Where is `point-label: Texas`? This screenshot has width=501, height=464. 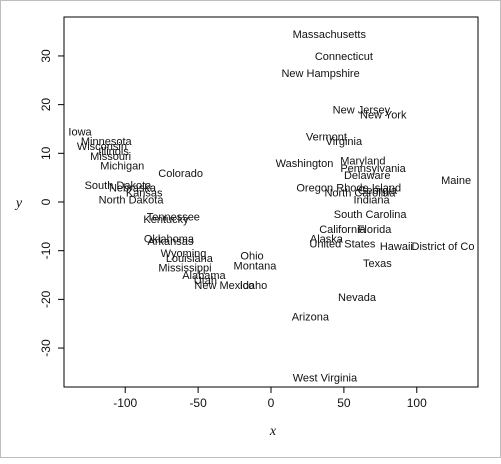 point-label: Texas is located at coordinates (377, 264).